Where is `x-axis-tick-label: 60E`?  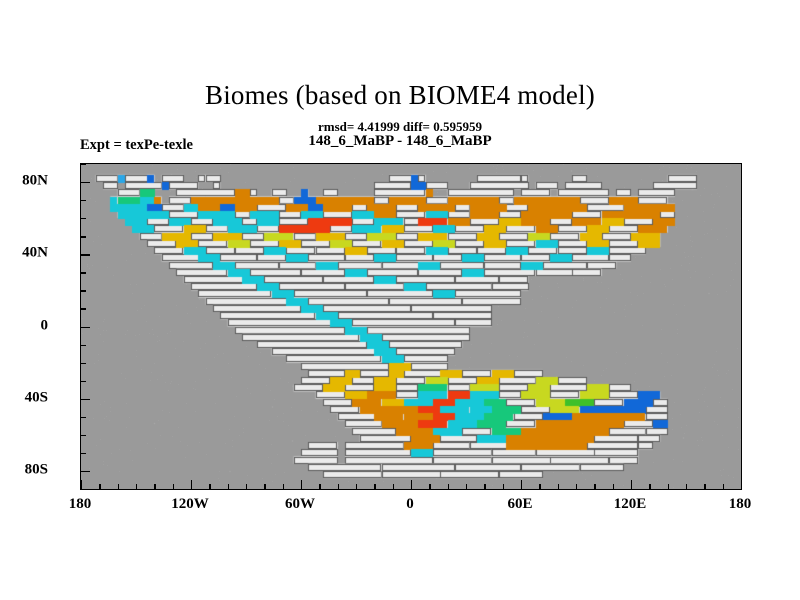
x-axis-tick-label: 60E is located at coordinates (520, 504).